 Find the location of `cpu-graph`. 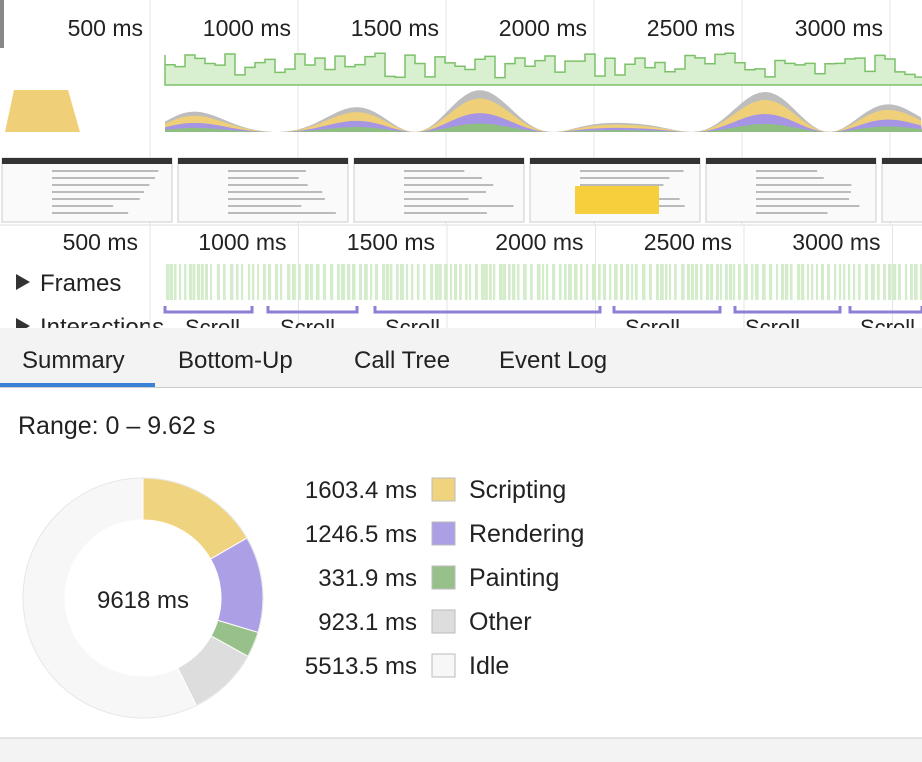

cpu-graph is located at coordinates (42, 111).